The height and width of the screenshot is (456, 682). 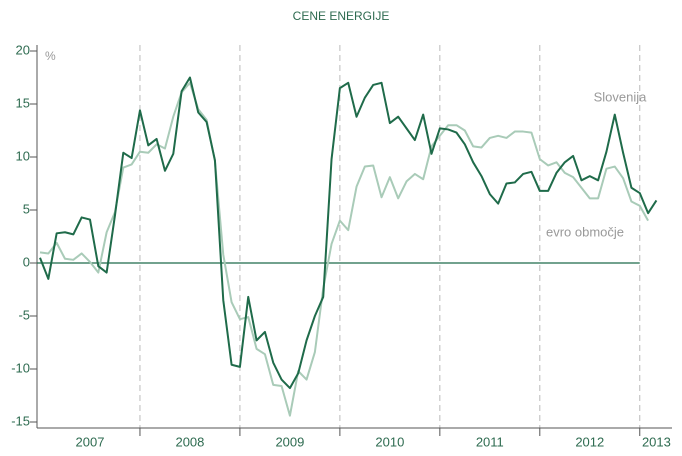 I want to click on x-tick-label: 2009, so click(x=289, y=441).